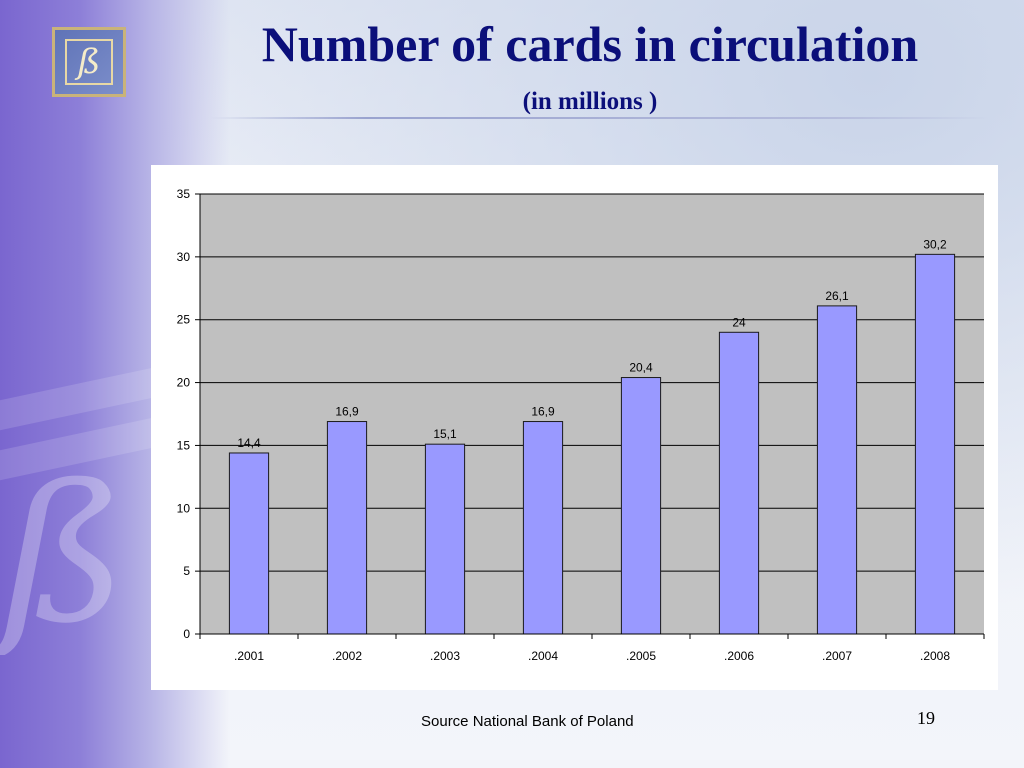  I want to click on y-tick-label: 30, so click(184, 257).